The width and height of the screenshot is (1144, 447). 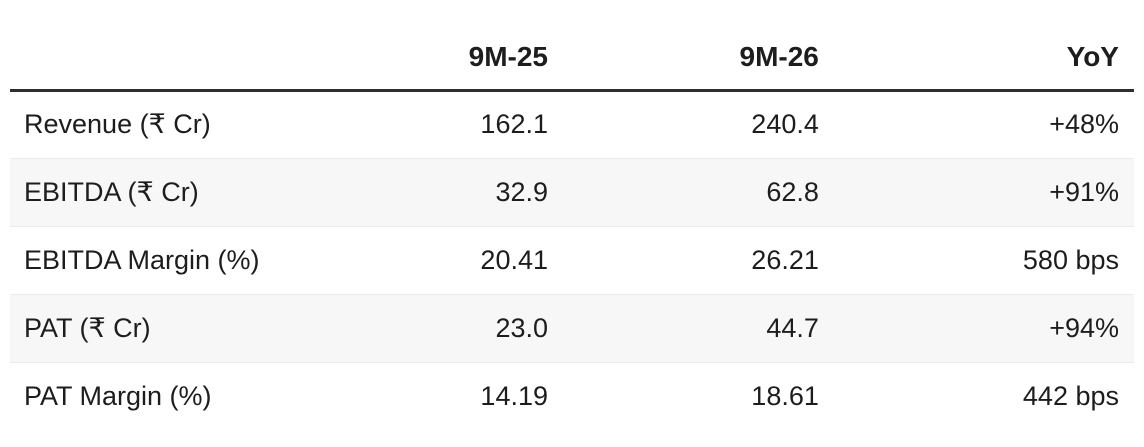 What do you see at coordinates (1070, 395) in the screenshot?
I see `value-yoy: 442 bps` at bounding box center [1070, 395].